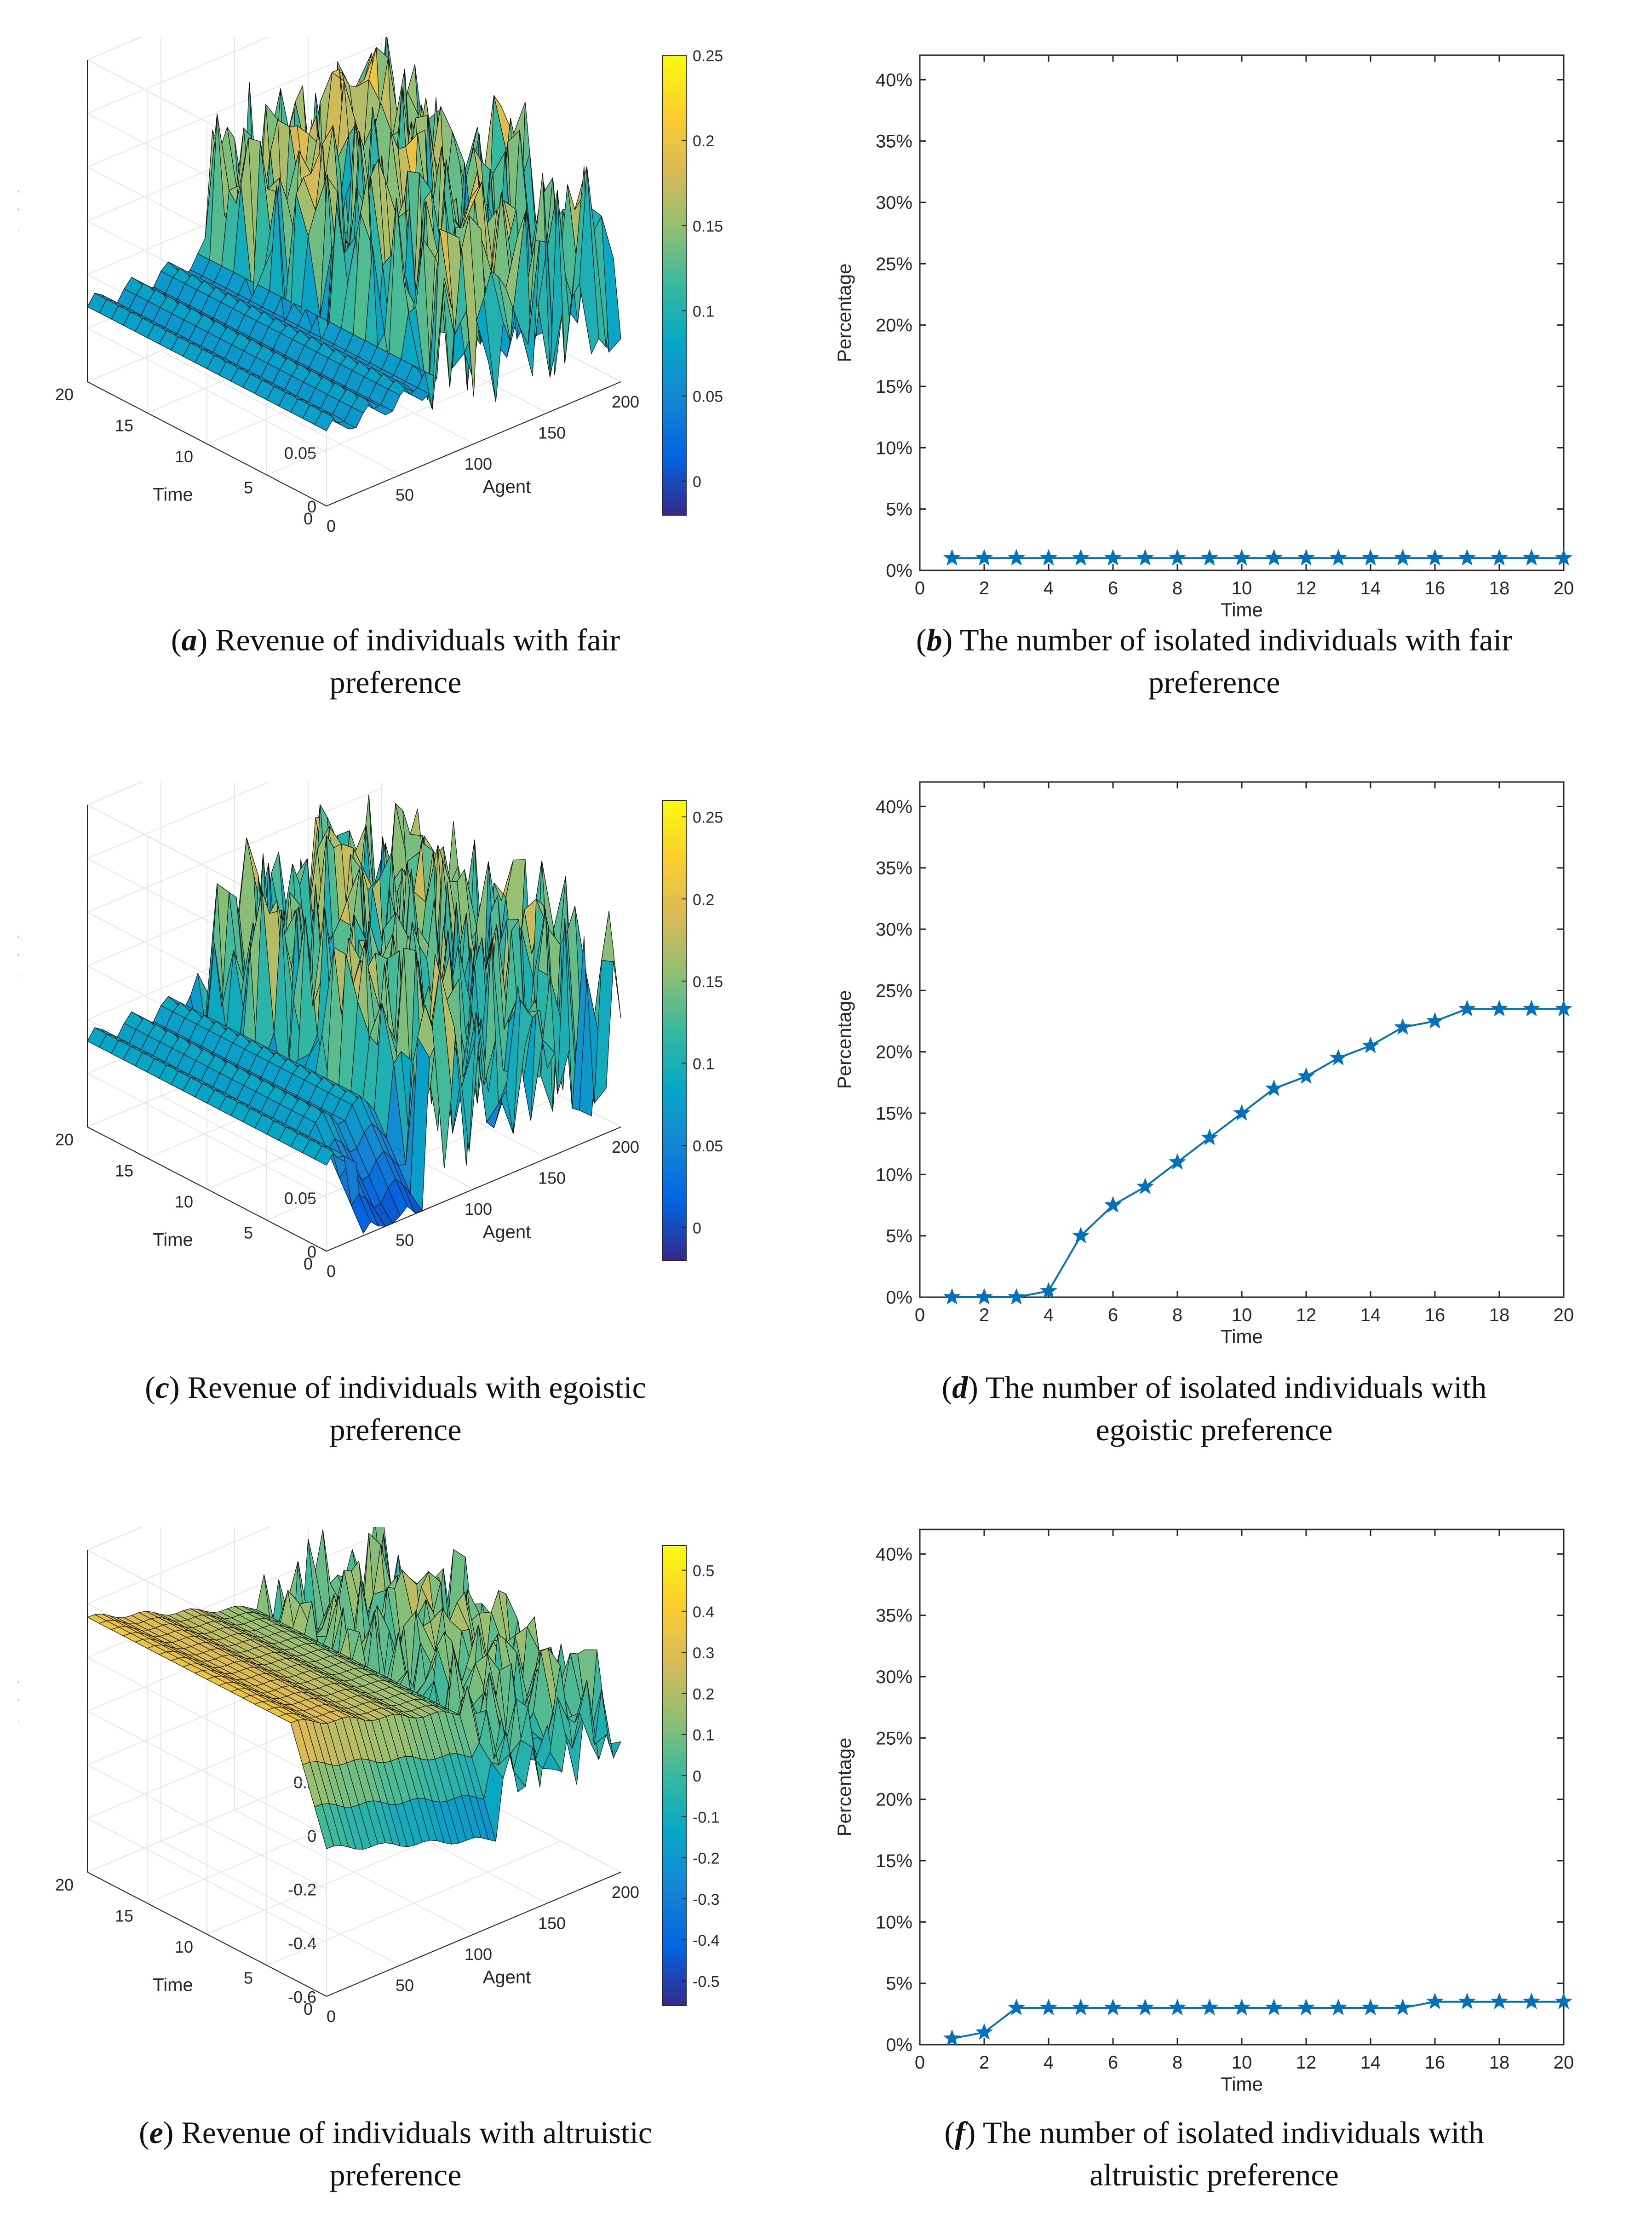 The image size is (1652, 2213). Describe the element at coordinates (1258, 1153) in the screenshot. I see `series-line` at that location.